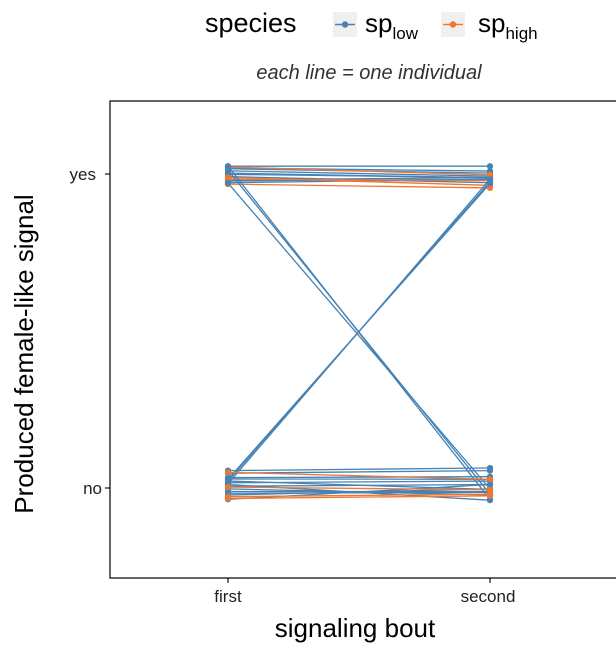 Image resolution: width=616 pixels, height=646 pixels. Describe the element at coordinates (521, 33) in the screenshot. I see `legend-label-high-sub: high` at that location.